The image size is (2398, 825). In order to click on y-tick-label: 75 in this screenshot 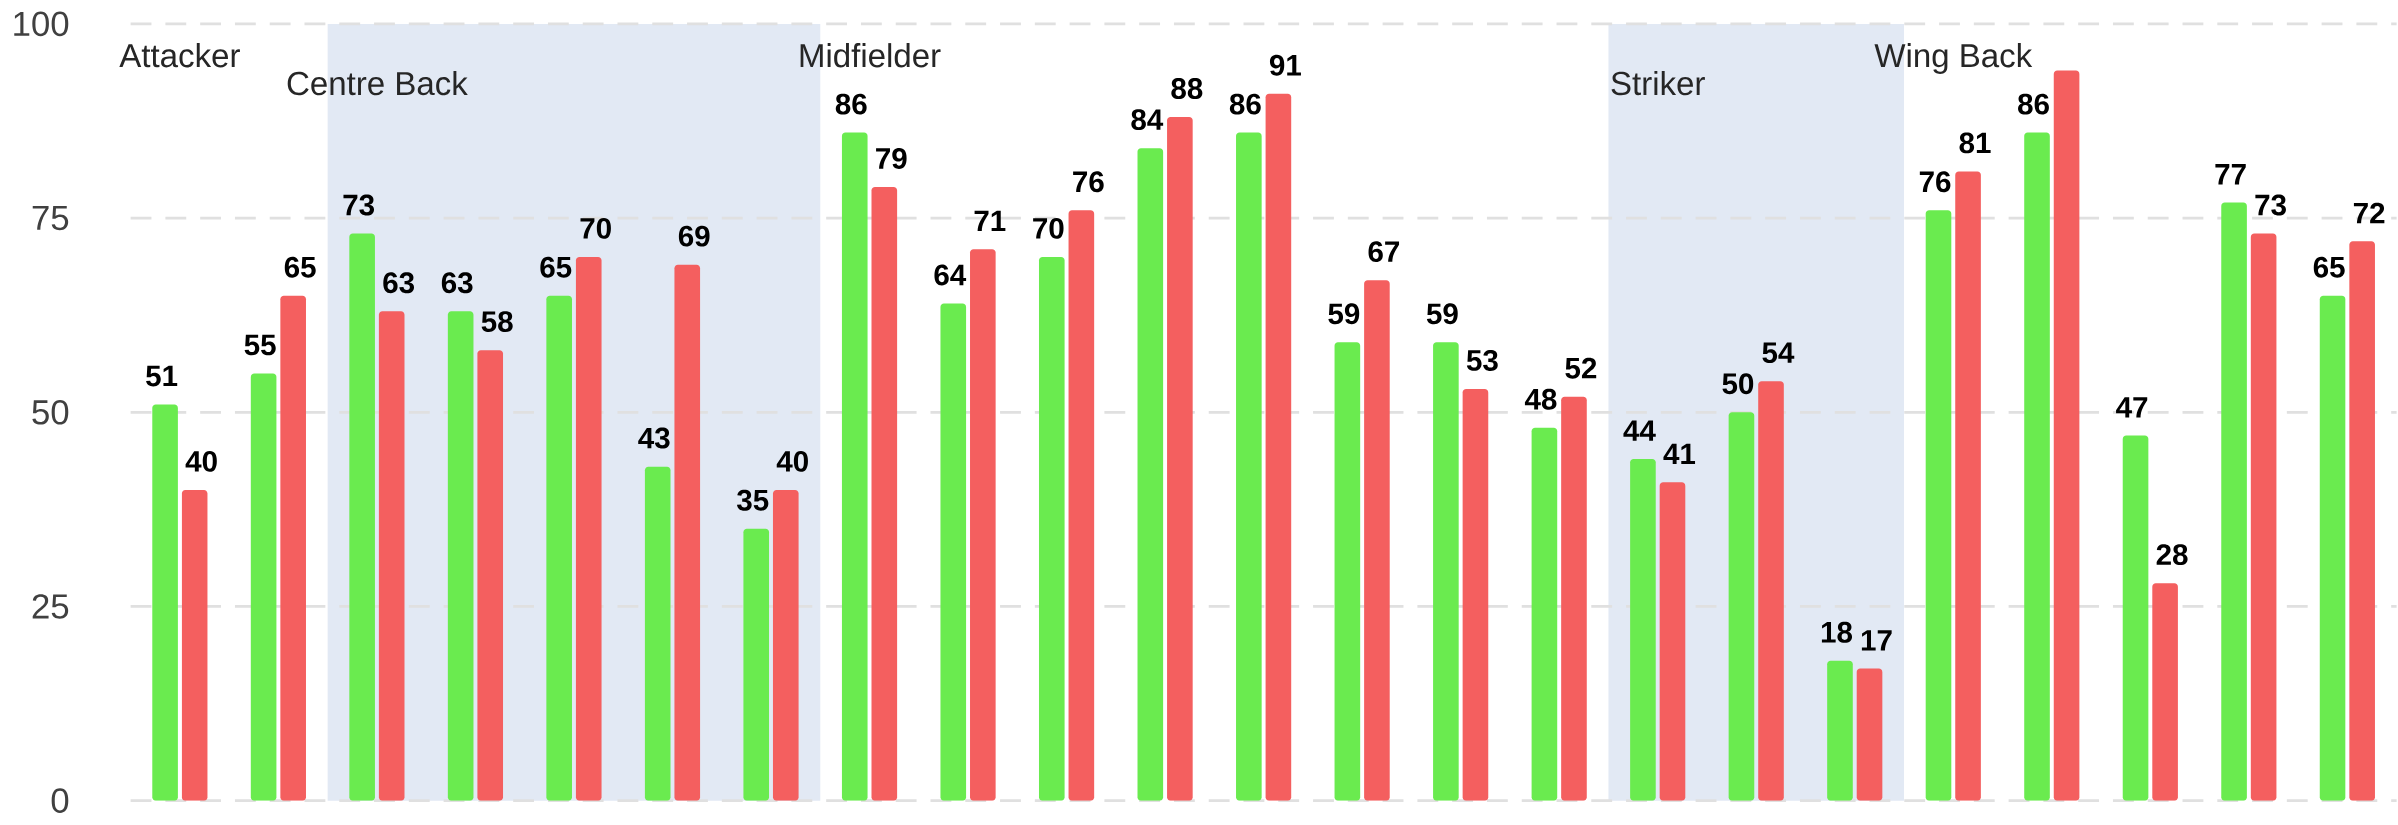, I will do `click(50, 218)`.